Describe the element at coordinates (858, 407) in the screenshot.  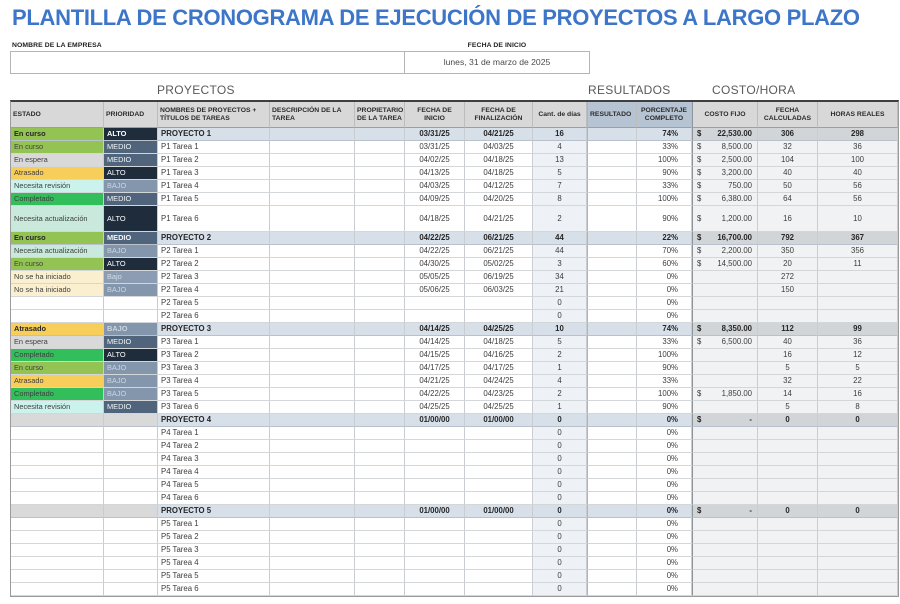
I see `cell-horas: 8` at that location.